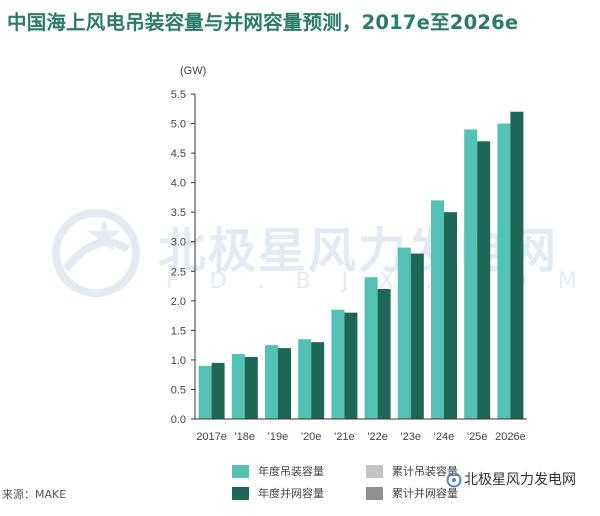 This screenshot has width=600, height=516. What do you see at coordinates (411, 437) in the screenshot?
I see `x-tick-label: '23e` at bounding box center [411, 437].